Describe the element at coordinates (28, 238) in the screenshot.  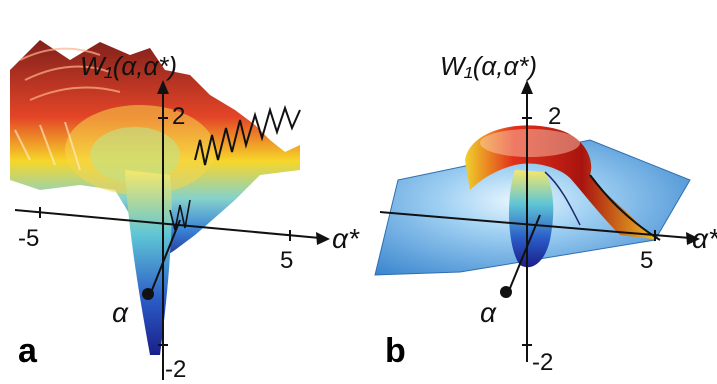
I see `panel-a-x-tick-left: -5` at that location.